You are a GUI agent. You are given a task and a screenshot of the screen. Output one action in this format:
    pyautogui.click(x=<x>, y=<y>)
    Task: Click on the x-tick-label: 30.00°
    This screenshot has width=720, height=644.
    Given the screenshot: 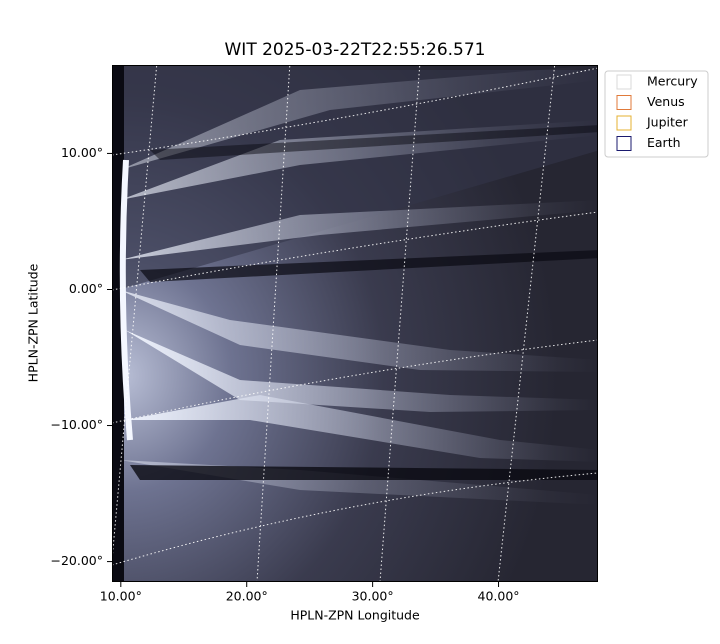 What is the action you would take?
    pyautogui.click(x=373, y=596)
    